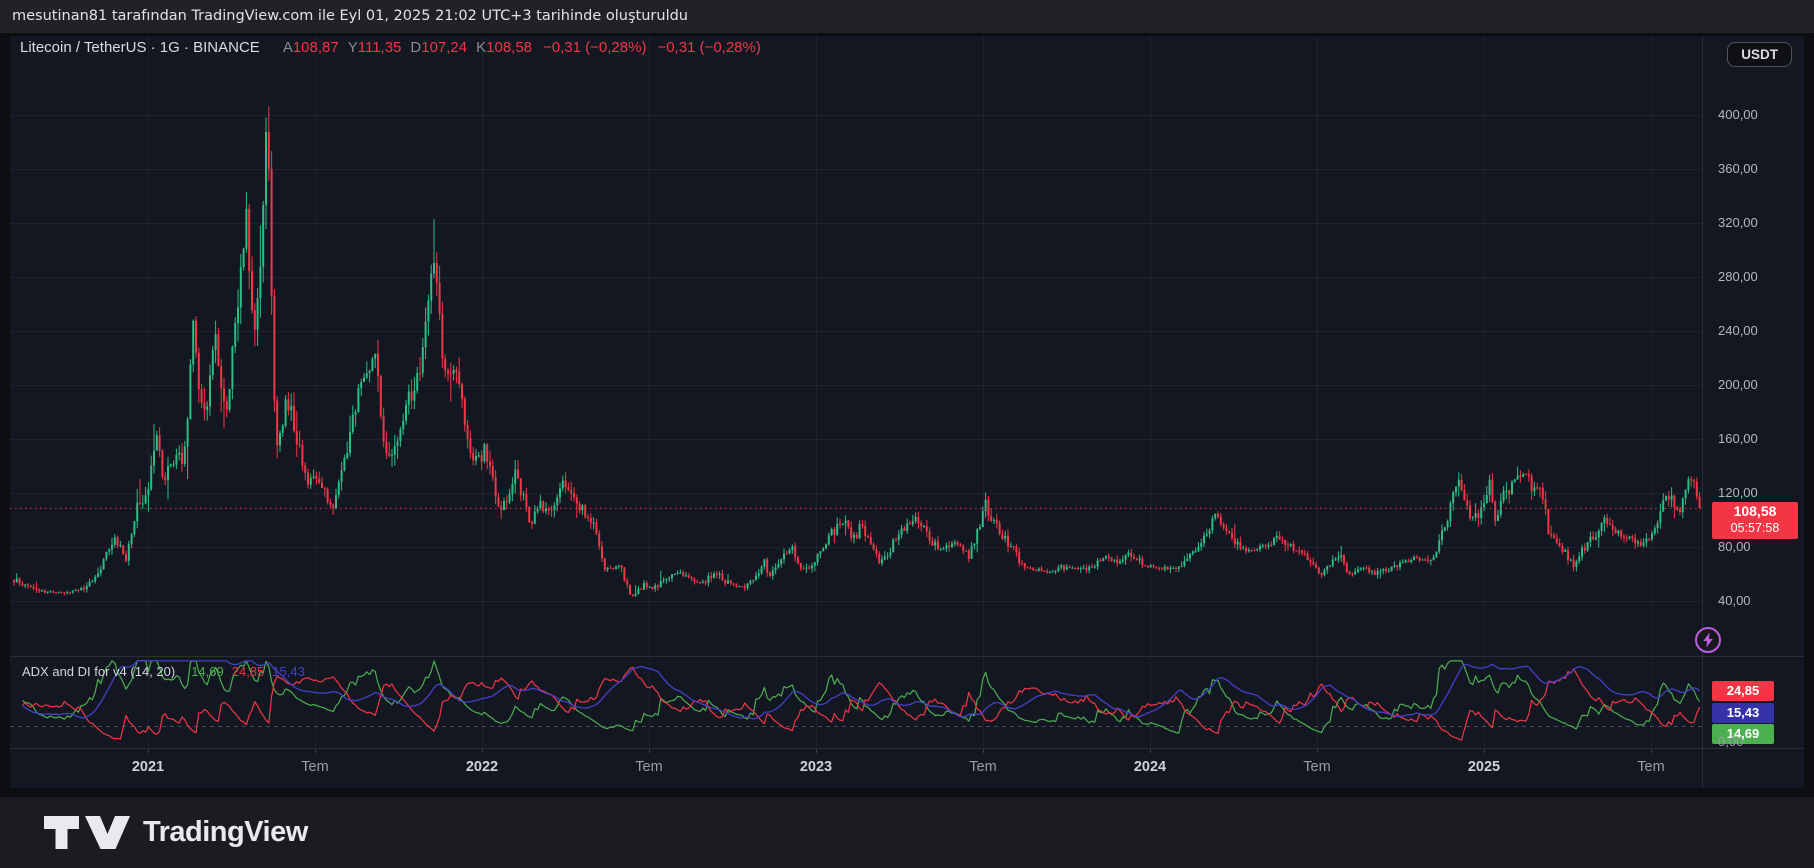 The height and width of the screenshot is (868, 1814). What do you see at coordinates (1734, 546) in the screenshot?
I see `price-tick-label: 80,00` at bounding box center [1734, 546].